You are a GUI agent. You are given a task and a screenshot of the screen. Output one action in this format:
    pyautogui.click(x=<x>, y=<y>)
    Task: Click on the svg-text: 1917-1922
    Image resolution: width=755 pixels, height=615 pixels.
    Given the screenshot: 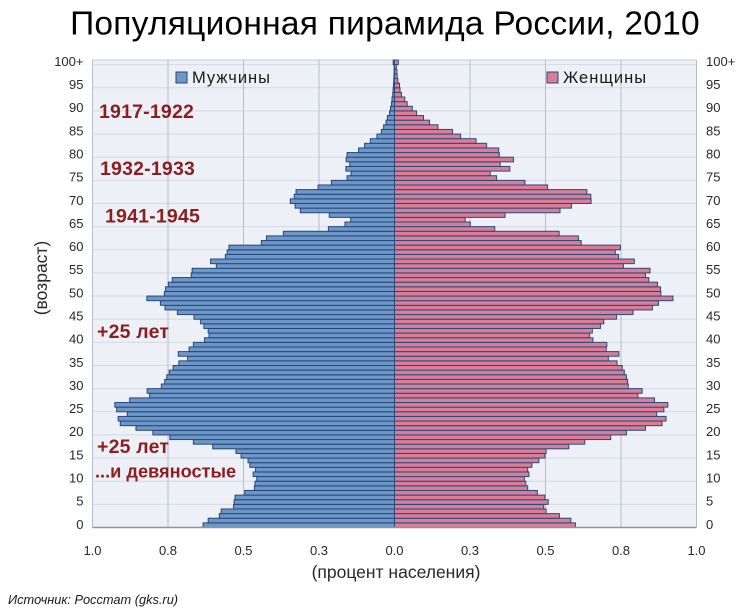 What is the action you would take?
    pyautogui.click(x=146, y=112)
    